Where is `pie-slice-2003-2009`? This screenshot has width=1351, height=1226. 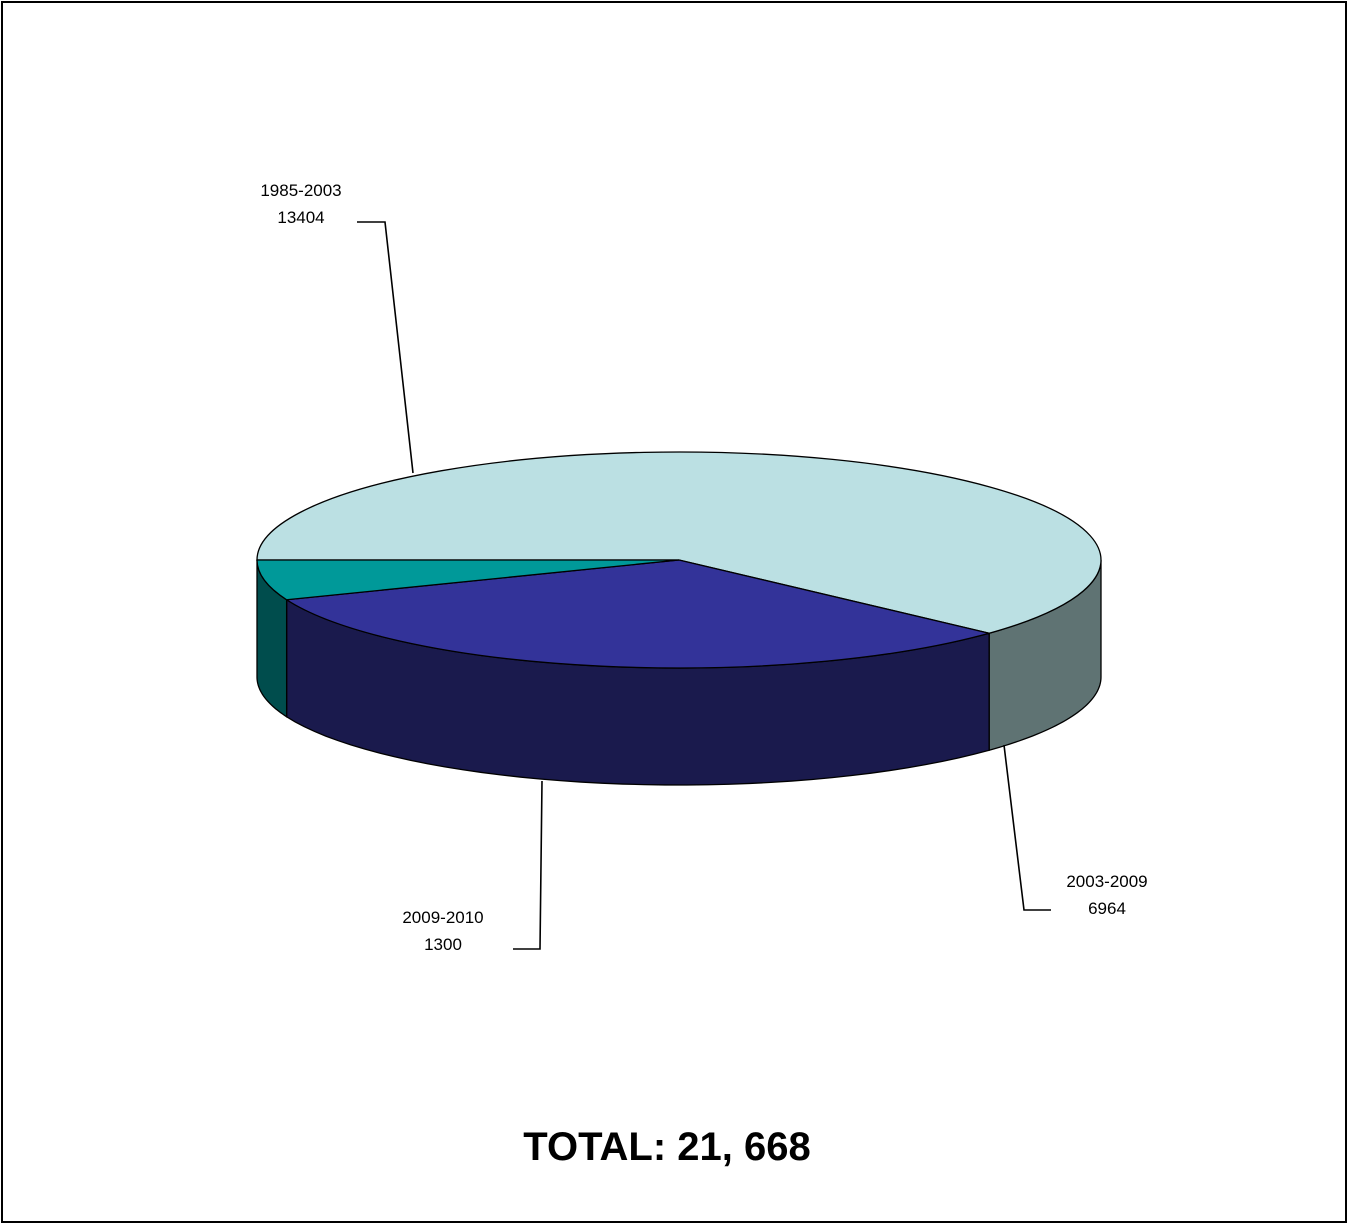
pie-slice-2003-2009 is located at coordinates (637, 614).